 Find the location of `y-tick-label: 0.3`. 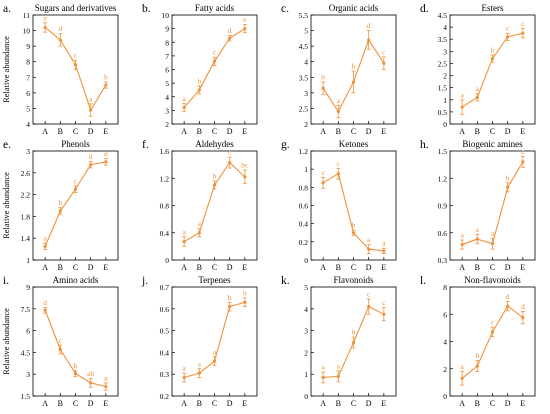

y-tick-label: 0.3 is located at coordinates (443, 260).